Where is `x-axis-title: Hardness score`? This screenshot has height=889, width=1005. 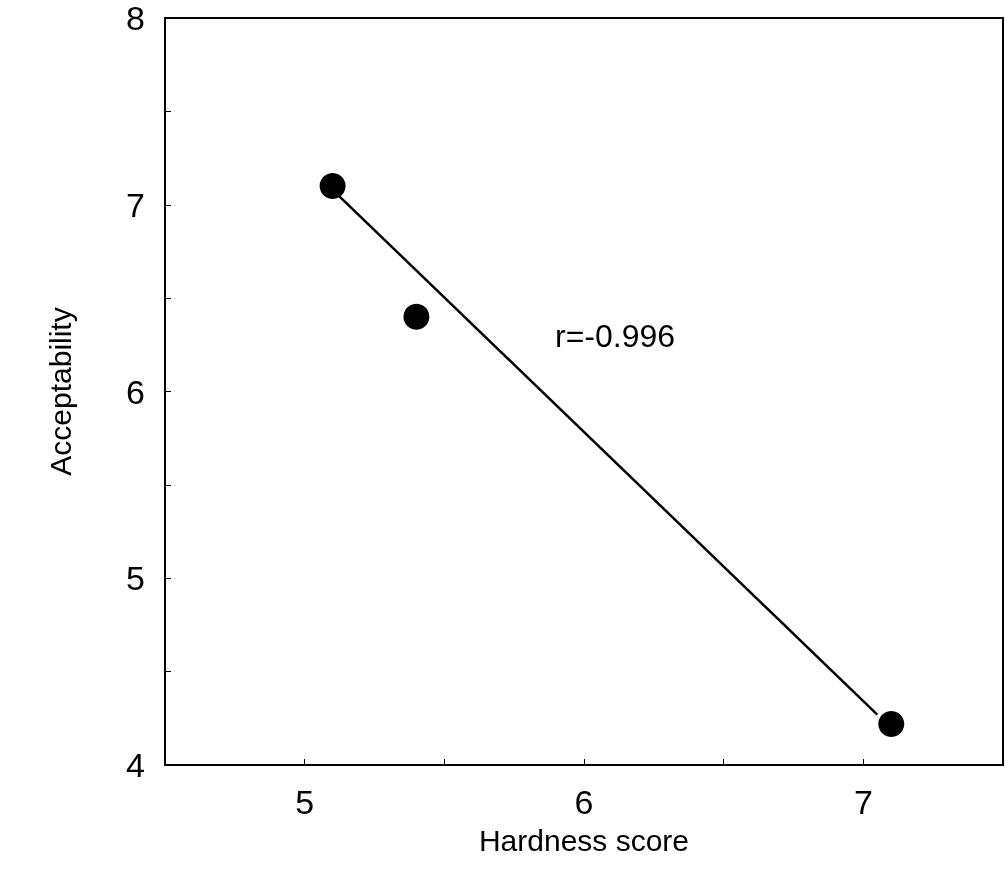 x-axis-title: Hardness score is located at coordinates (584, 840).